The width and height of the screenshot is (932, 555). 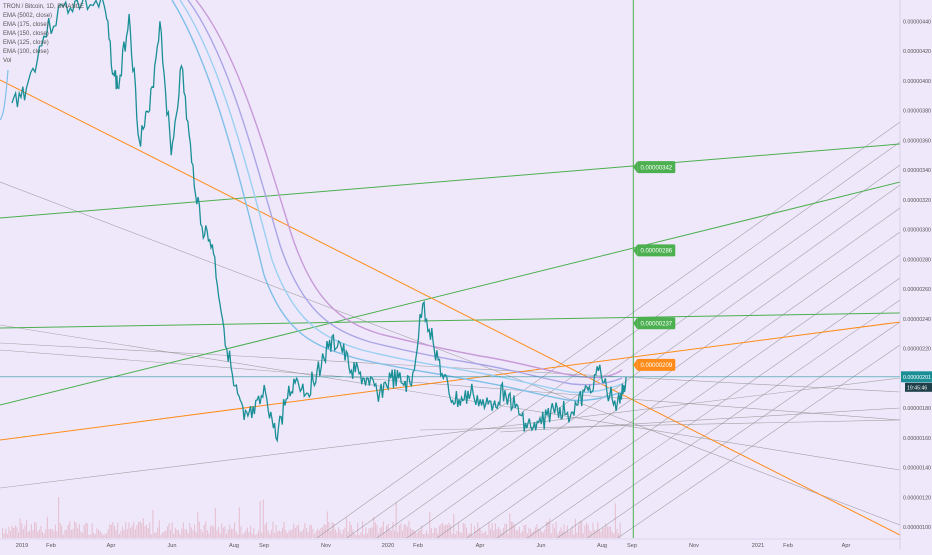 I want to click on x-tick-label: 2019, so click(x=22, y=546).